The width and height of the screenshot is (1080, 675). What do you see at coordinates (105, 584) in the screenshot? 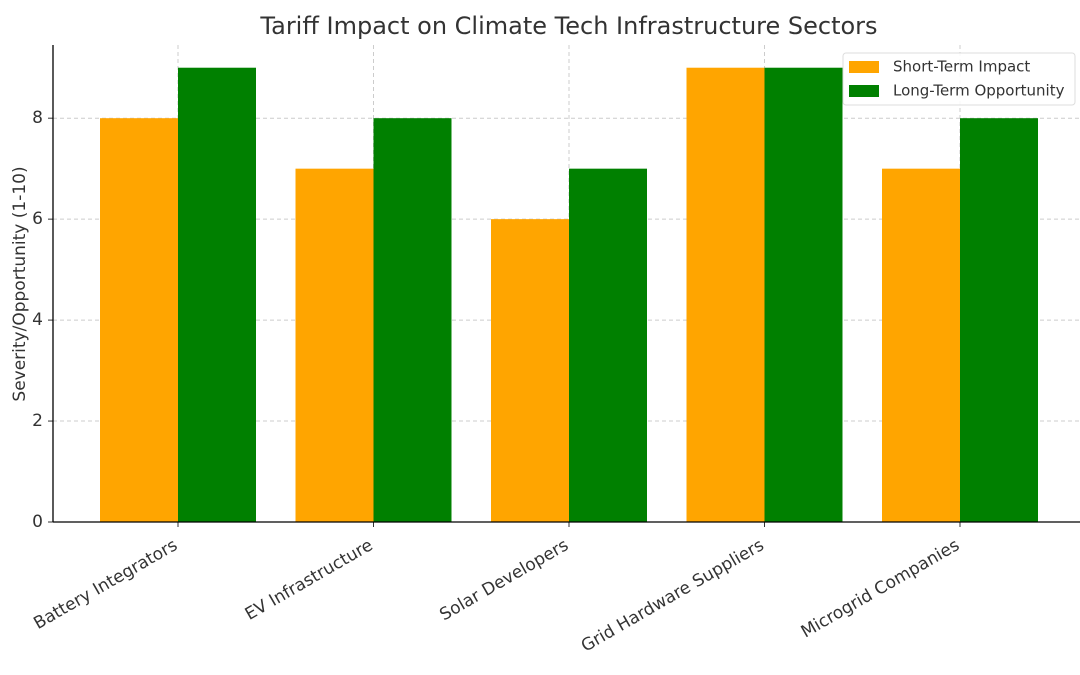
I see `x-tick-label: Battery Integrators` at bounding box center [105, 584].